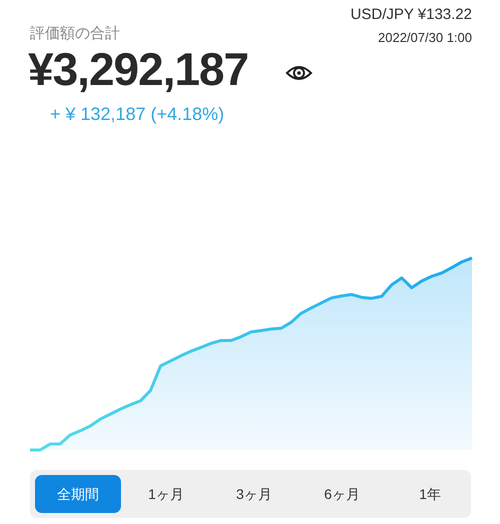  Describe the element at coordinates (138, 69) in the screenshot. I see `chart-subtitle: ¥3,292,187` at that location.